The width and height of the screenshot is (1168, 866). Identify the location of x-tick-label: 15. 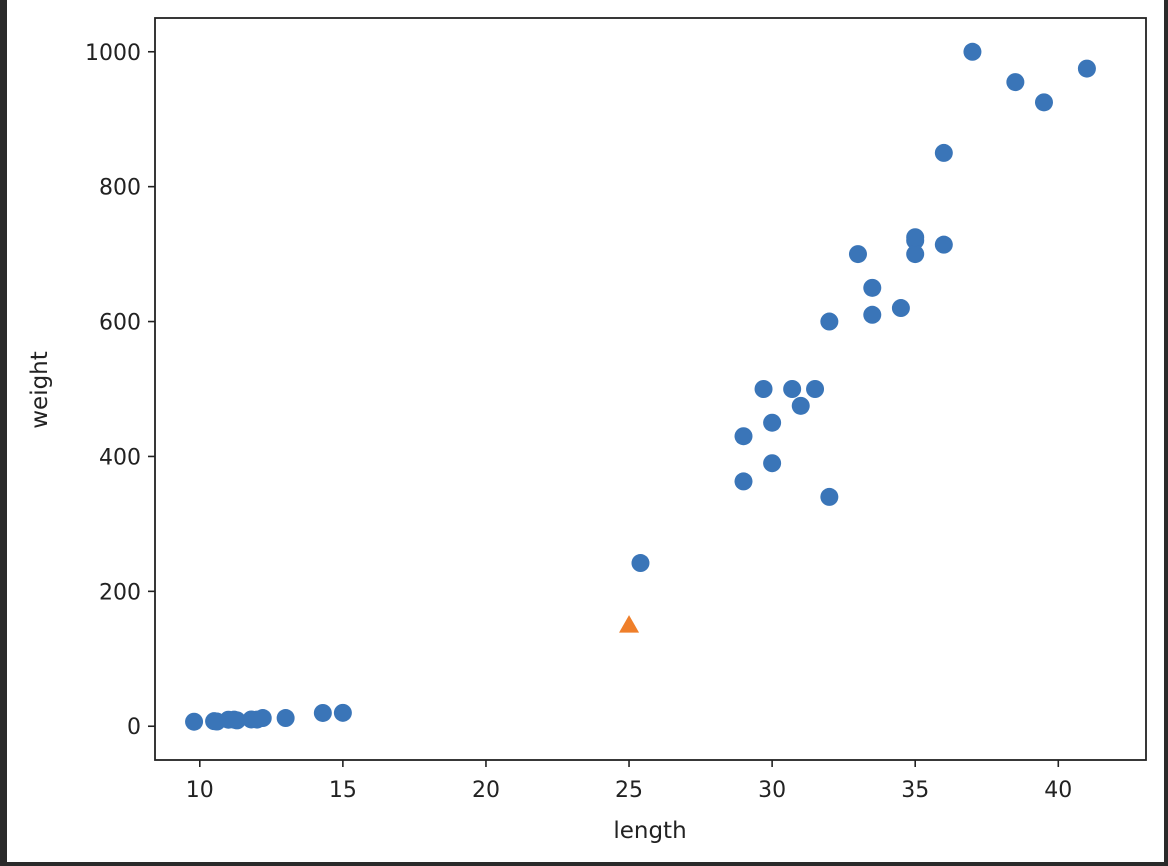
(343, 790).